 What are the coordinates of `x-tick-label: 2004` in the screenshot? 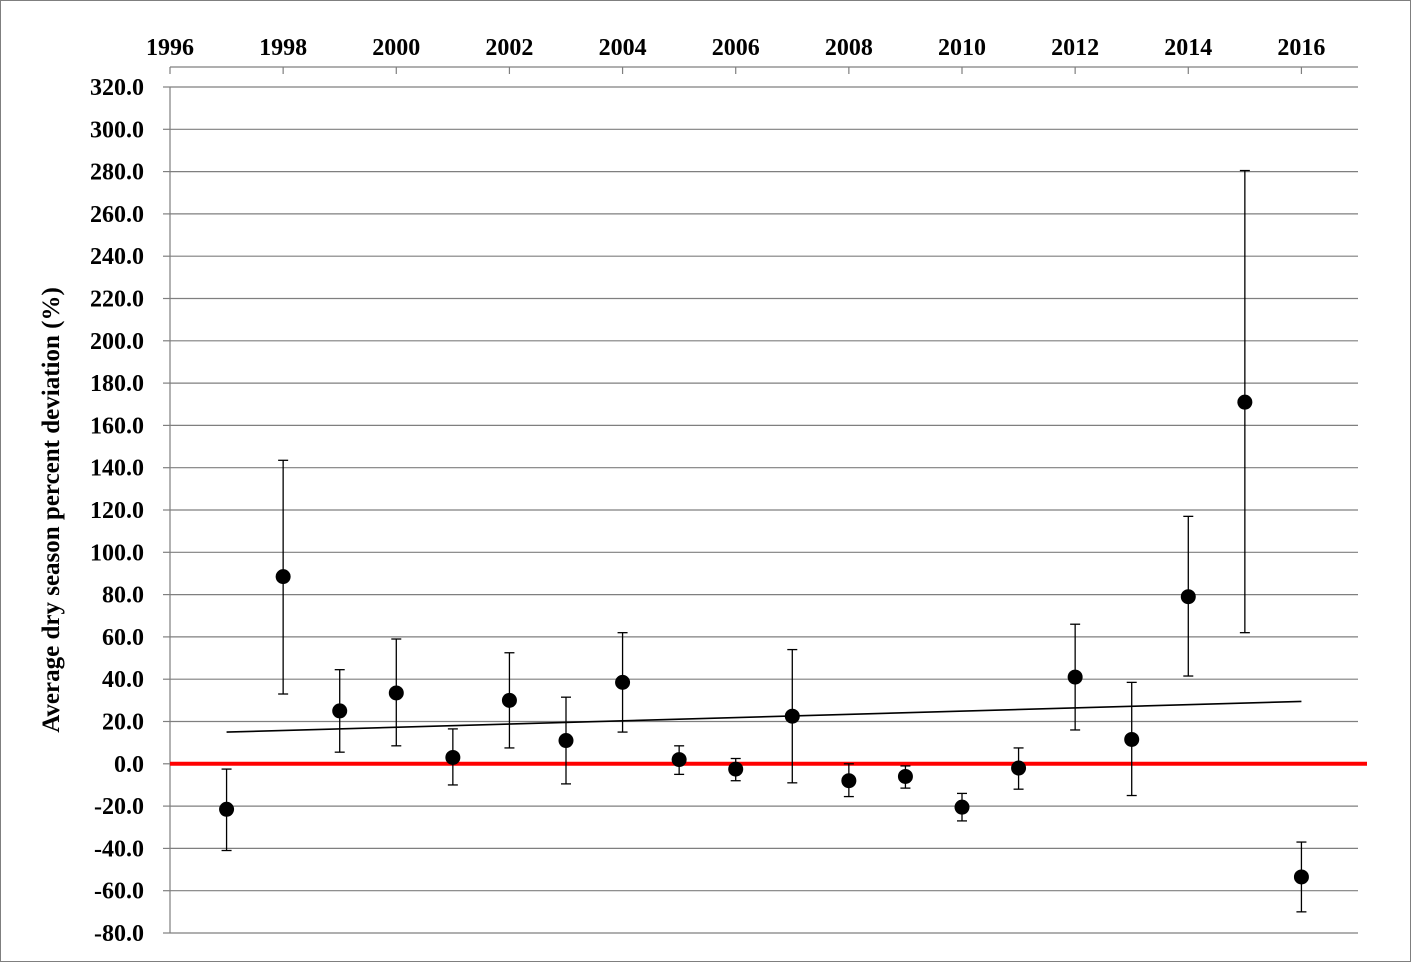 It's located at (623, 48).